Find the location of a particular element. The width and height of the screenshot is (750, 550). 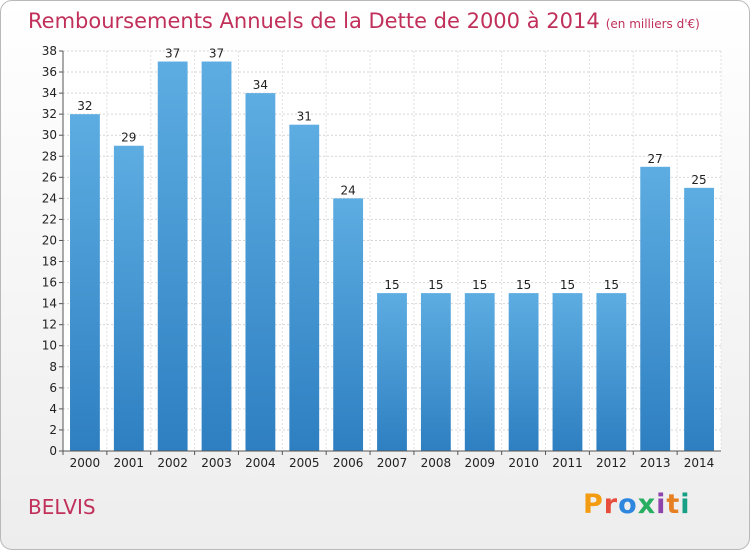

x-tick-label: 2009 is located at coordinates (479, 463).